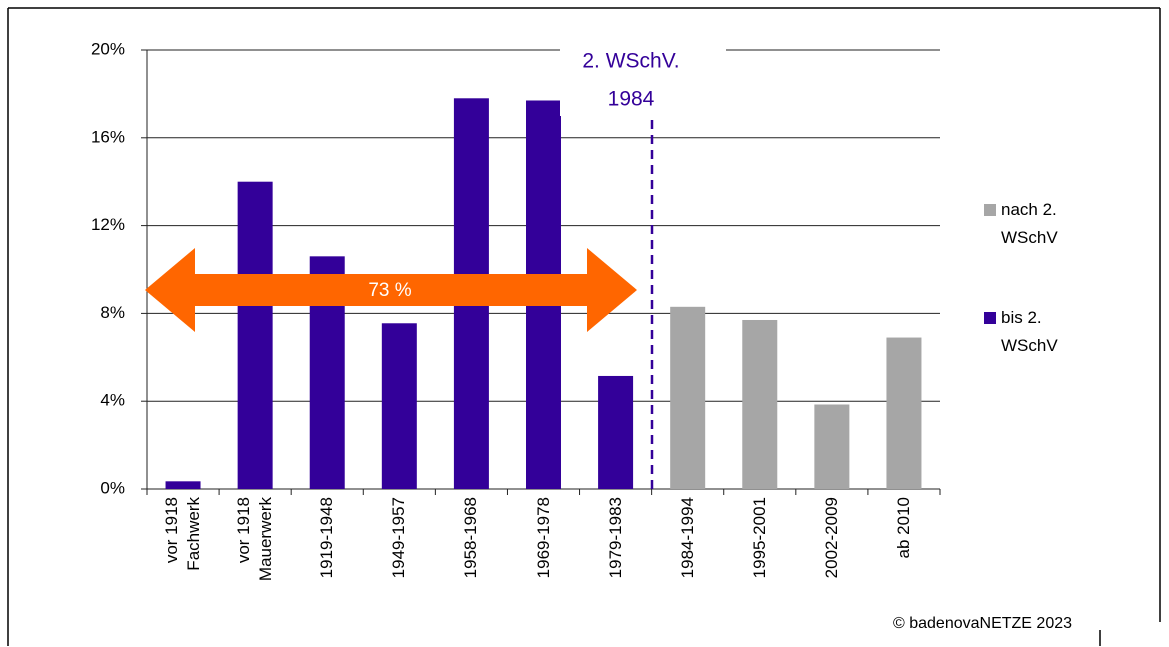  I want to click on y-tick-label: 20%, so click(108, 48).